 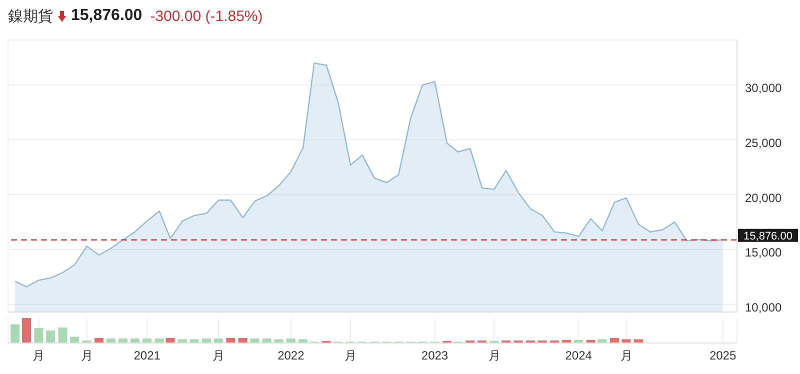 What do you see at coordinates (763, 197) in the screenshot?
I see `y-tick-label: 20,000` at bounding box center [763, 197].